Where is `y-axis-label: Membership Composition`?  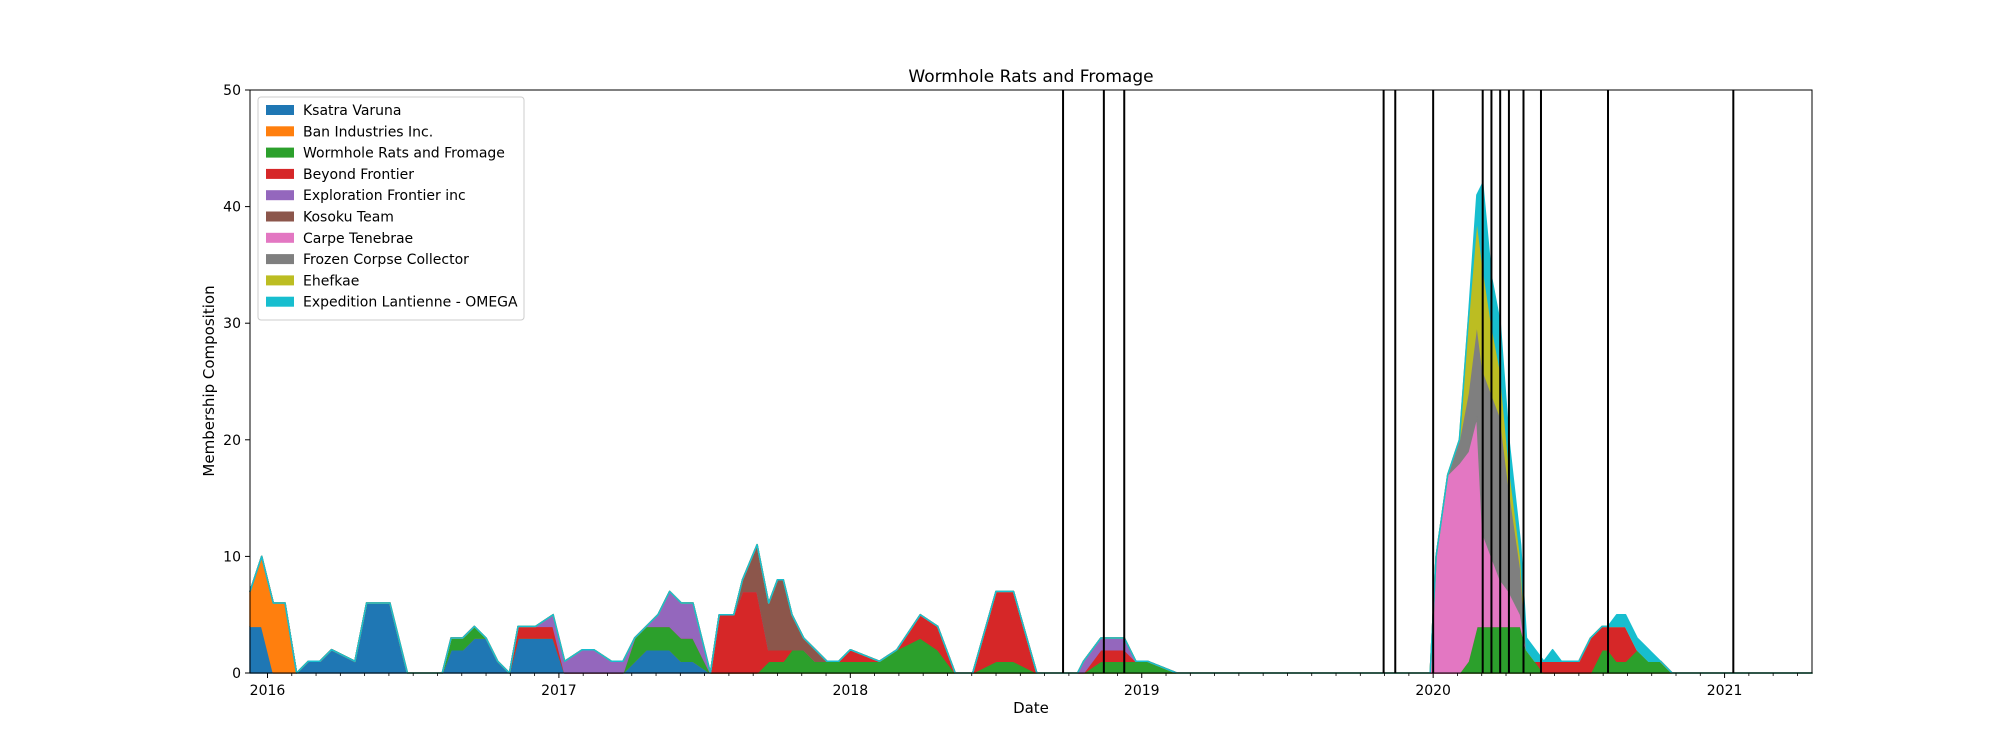 y-axis-label: Membership Composition is located at coordinates (209, 380).